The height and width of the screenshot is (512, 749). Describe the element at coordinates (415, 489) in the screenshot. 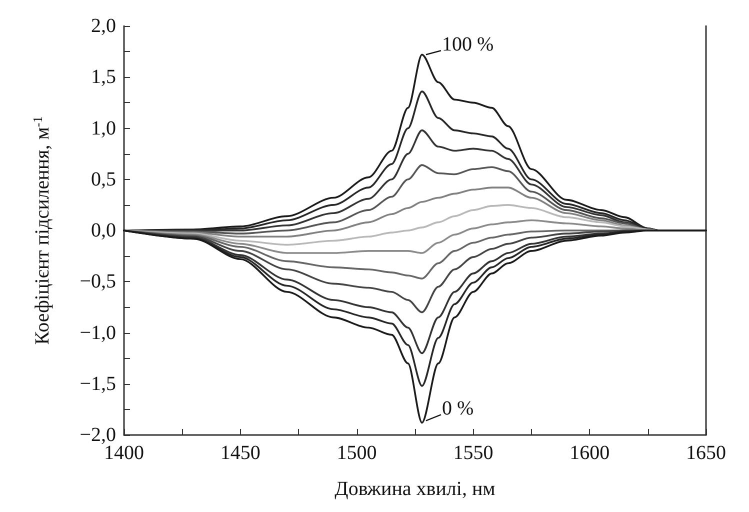

I see `x-axis-title: Довжина хвилі, нм` at that location.